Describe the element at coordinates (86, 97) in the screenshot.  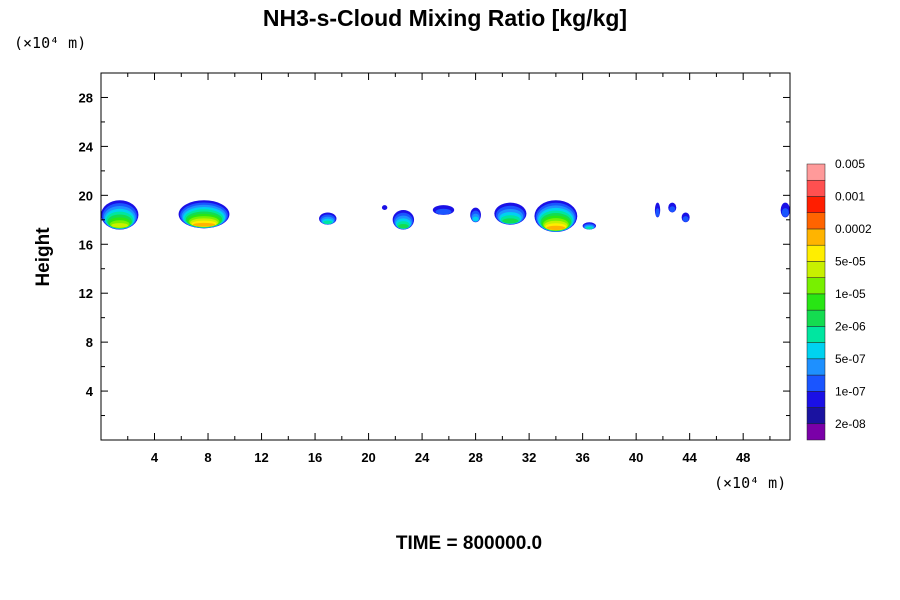
I see `y-tick-label: 28` at that location.